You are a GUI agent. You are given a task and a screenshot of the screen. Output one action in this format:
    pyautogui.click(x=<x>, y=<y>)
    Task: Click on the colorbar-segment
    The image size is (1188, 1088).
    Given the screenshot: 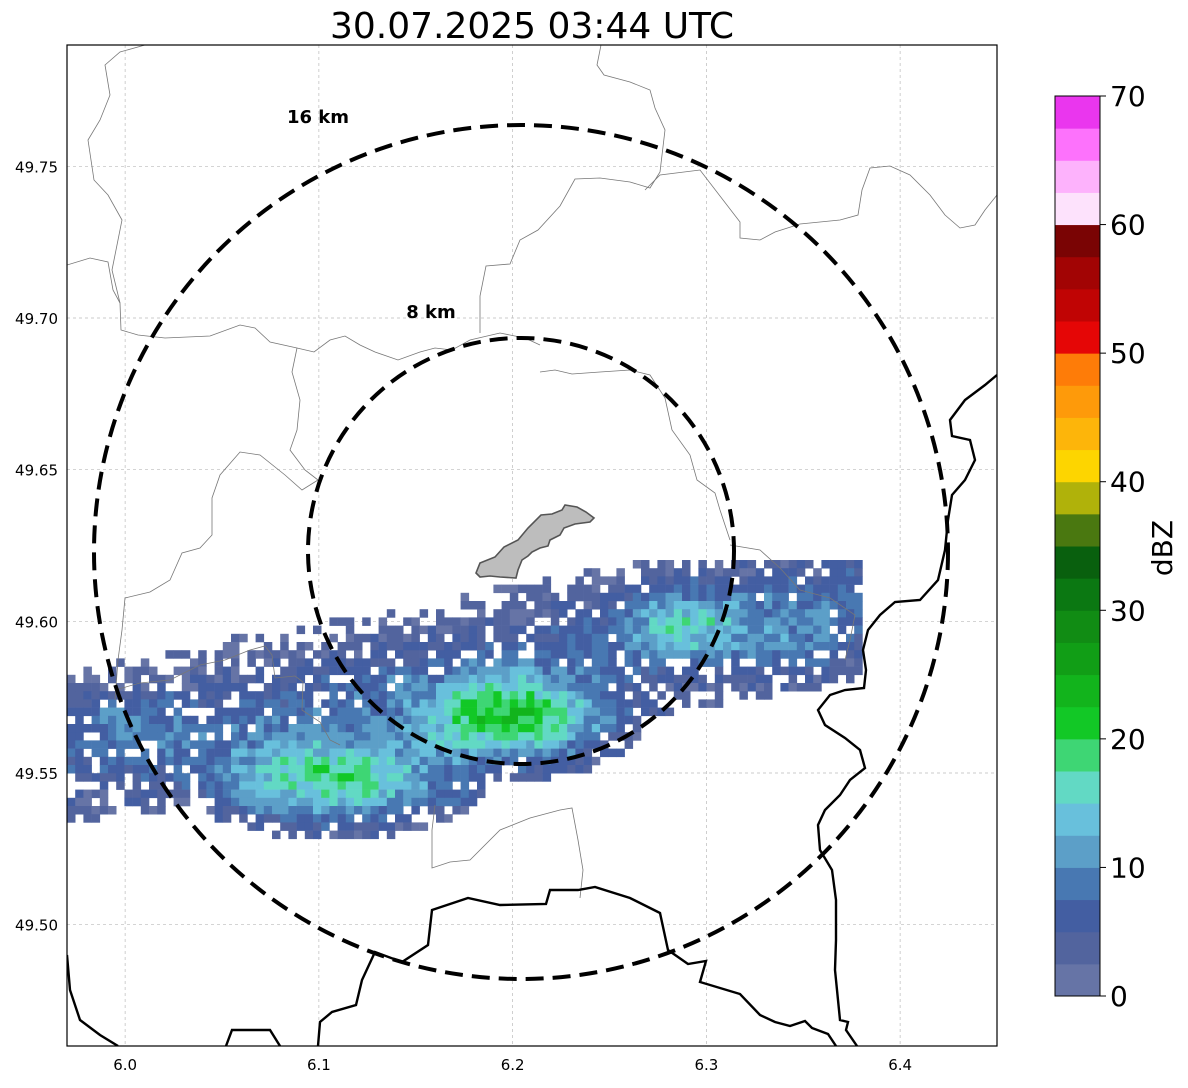 What is the action you would take?
    pyautogui.click(x=1077, y=562)
    